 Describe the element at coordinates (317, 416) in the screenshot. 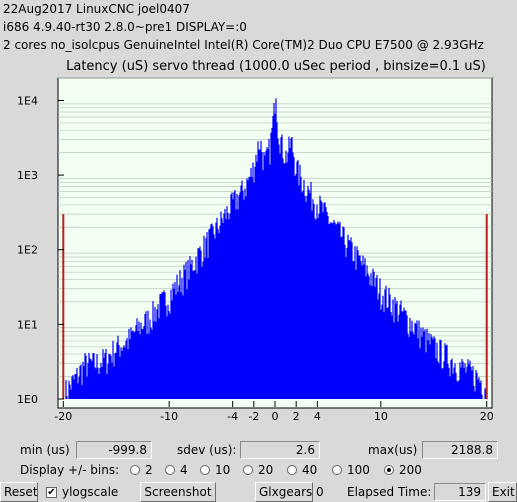

I see `x-tick-label: 4` at that location.